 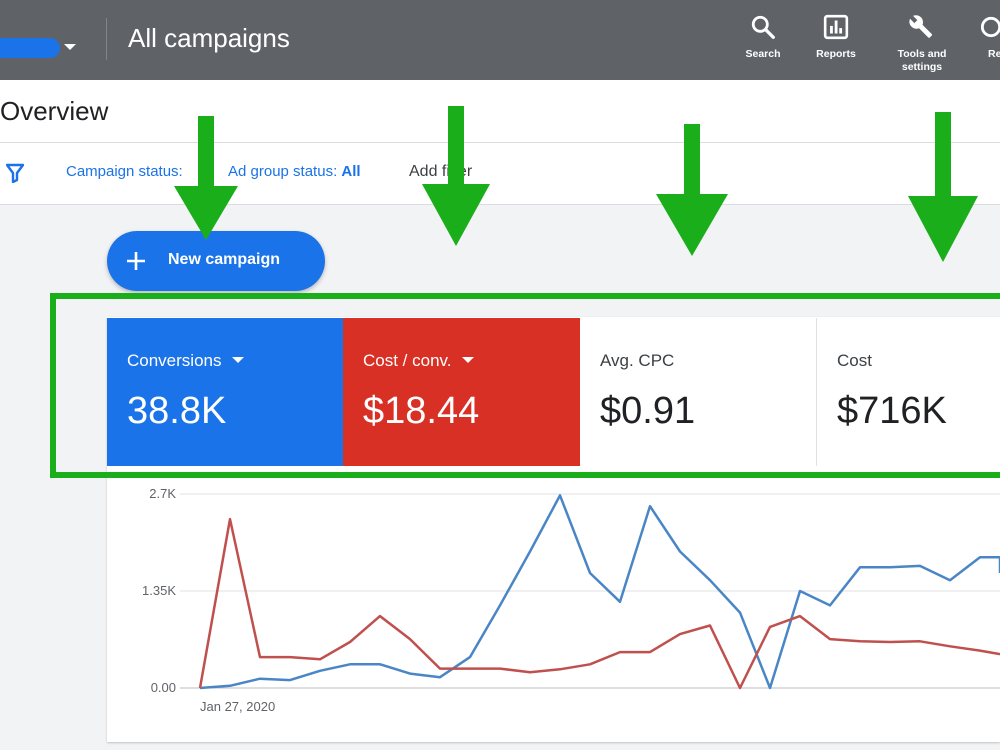 I want to click on metric-value: $0.91, so click(x=648, y=411).